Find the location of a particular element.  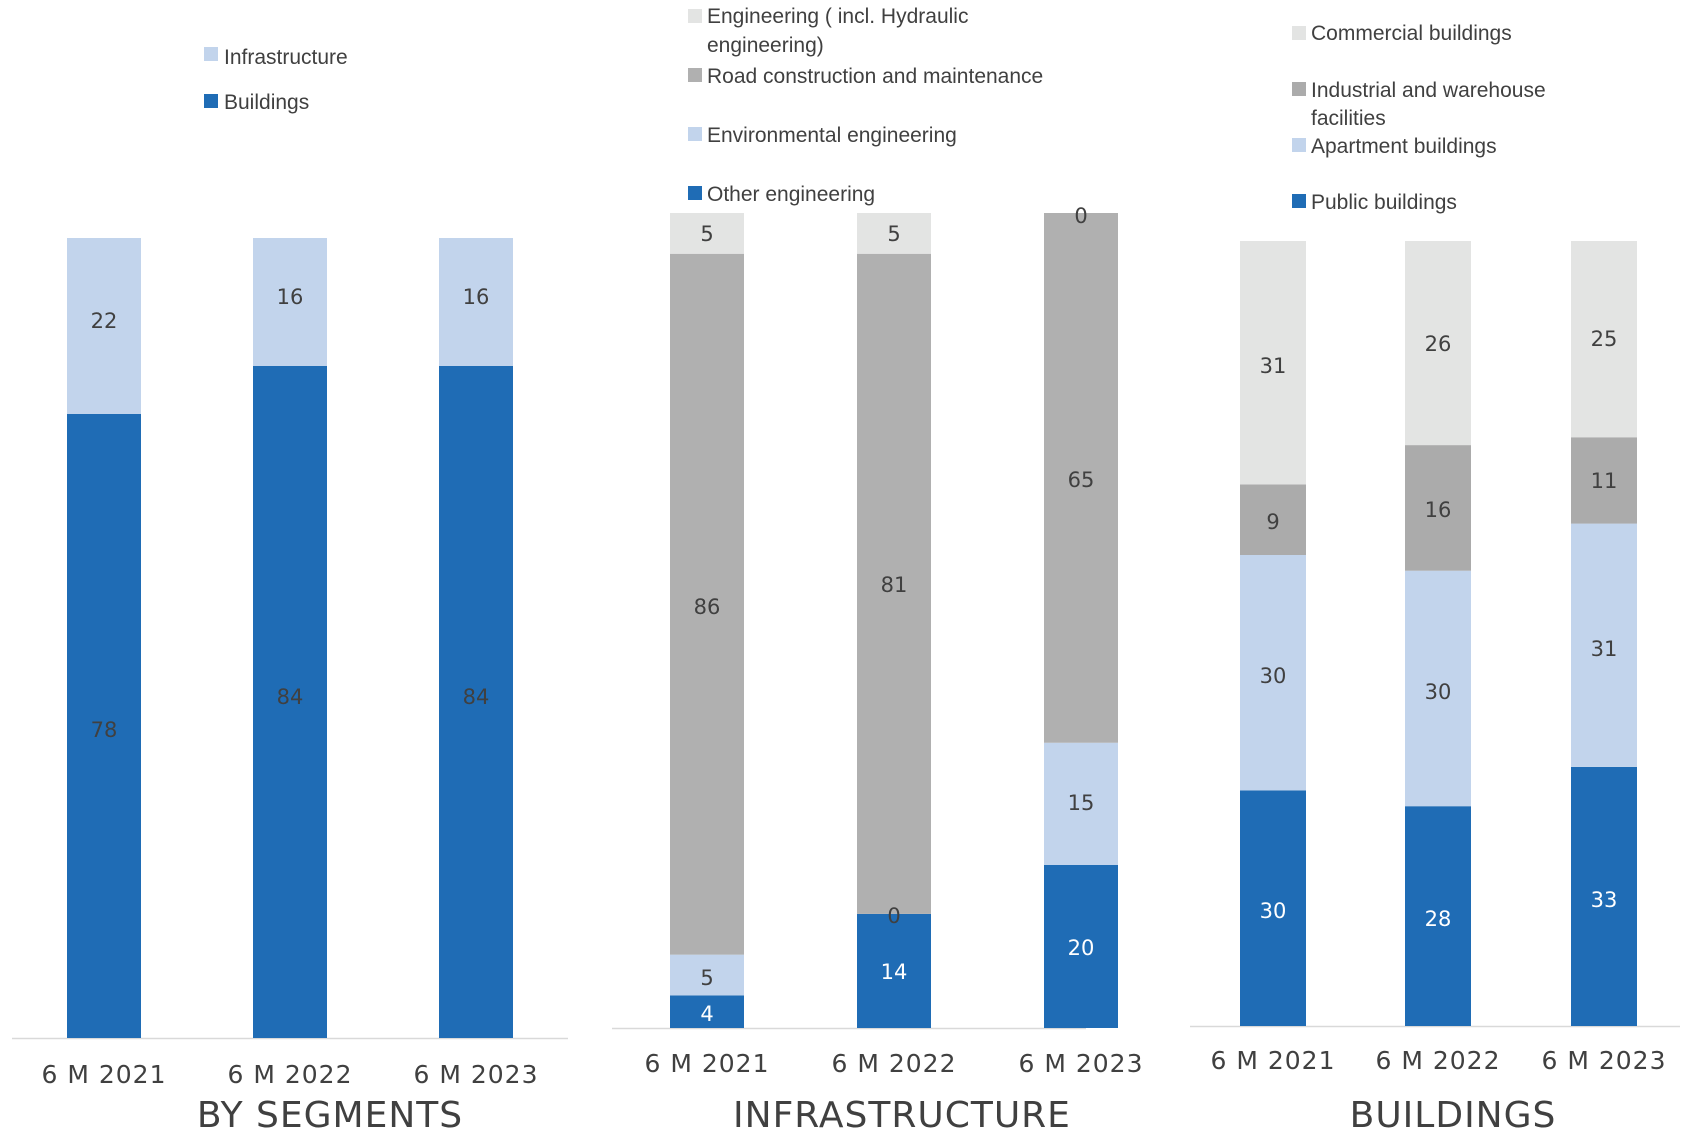

buildings-bar-commercial-buildings-6-m-2022 is located at coordinates (1438, 343).